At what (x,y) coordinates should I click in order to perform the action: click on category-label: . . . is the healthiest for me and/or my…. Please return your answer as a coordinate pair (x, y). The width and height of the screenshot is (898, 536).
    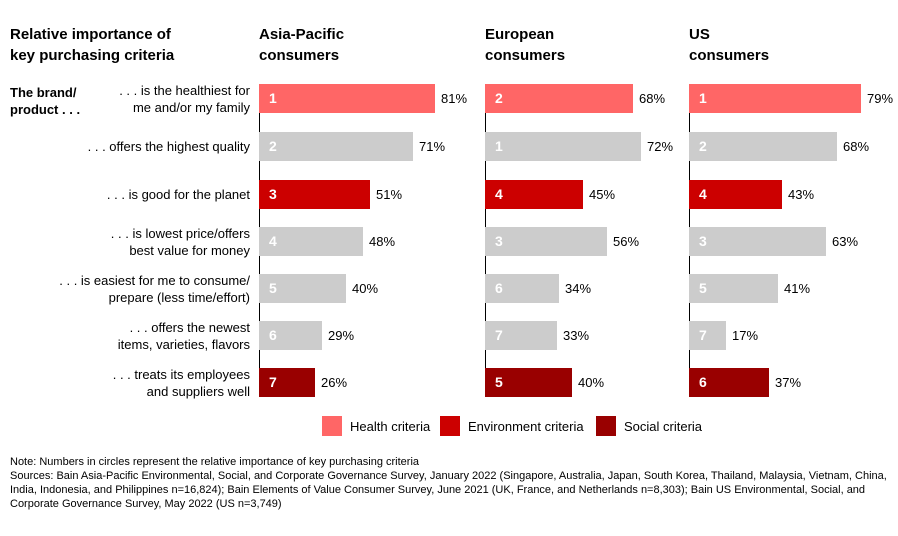
    Looking at the image, I should click on (184, 98).